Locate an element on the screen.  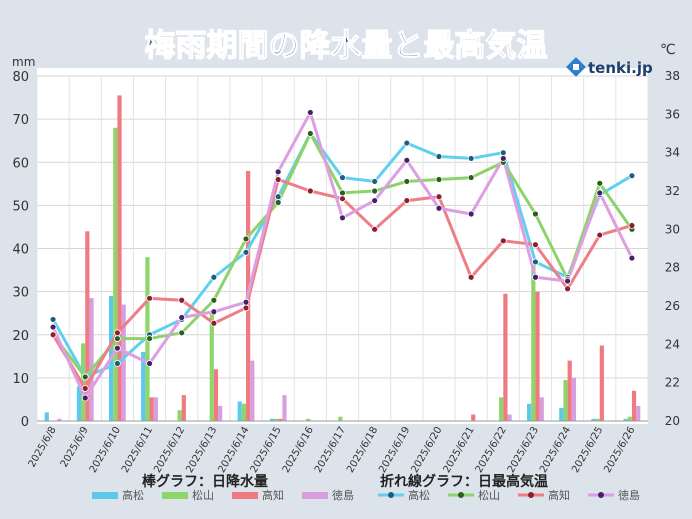
point-高松-2025/6/26 is located at coordinates (632, 176).